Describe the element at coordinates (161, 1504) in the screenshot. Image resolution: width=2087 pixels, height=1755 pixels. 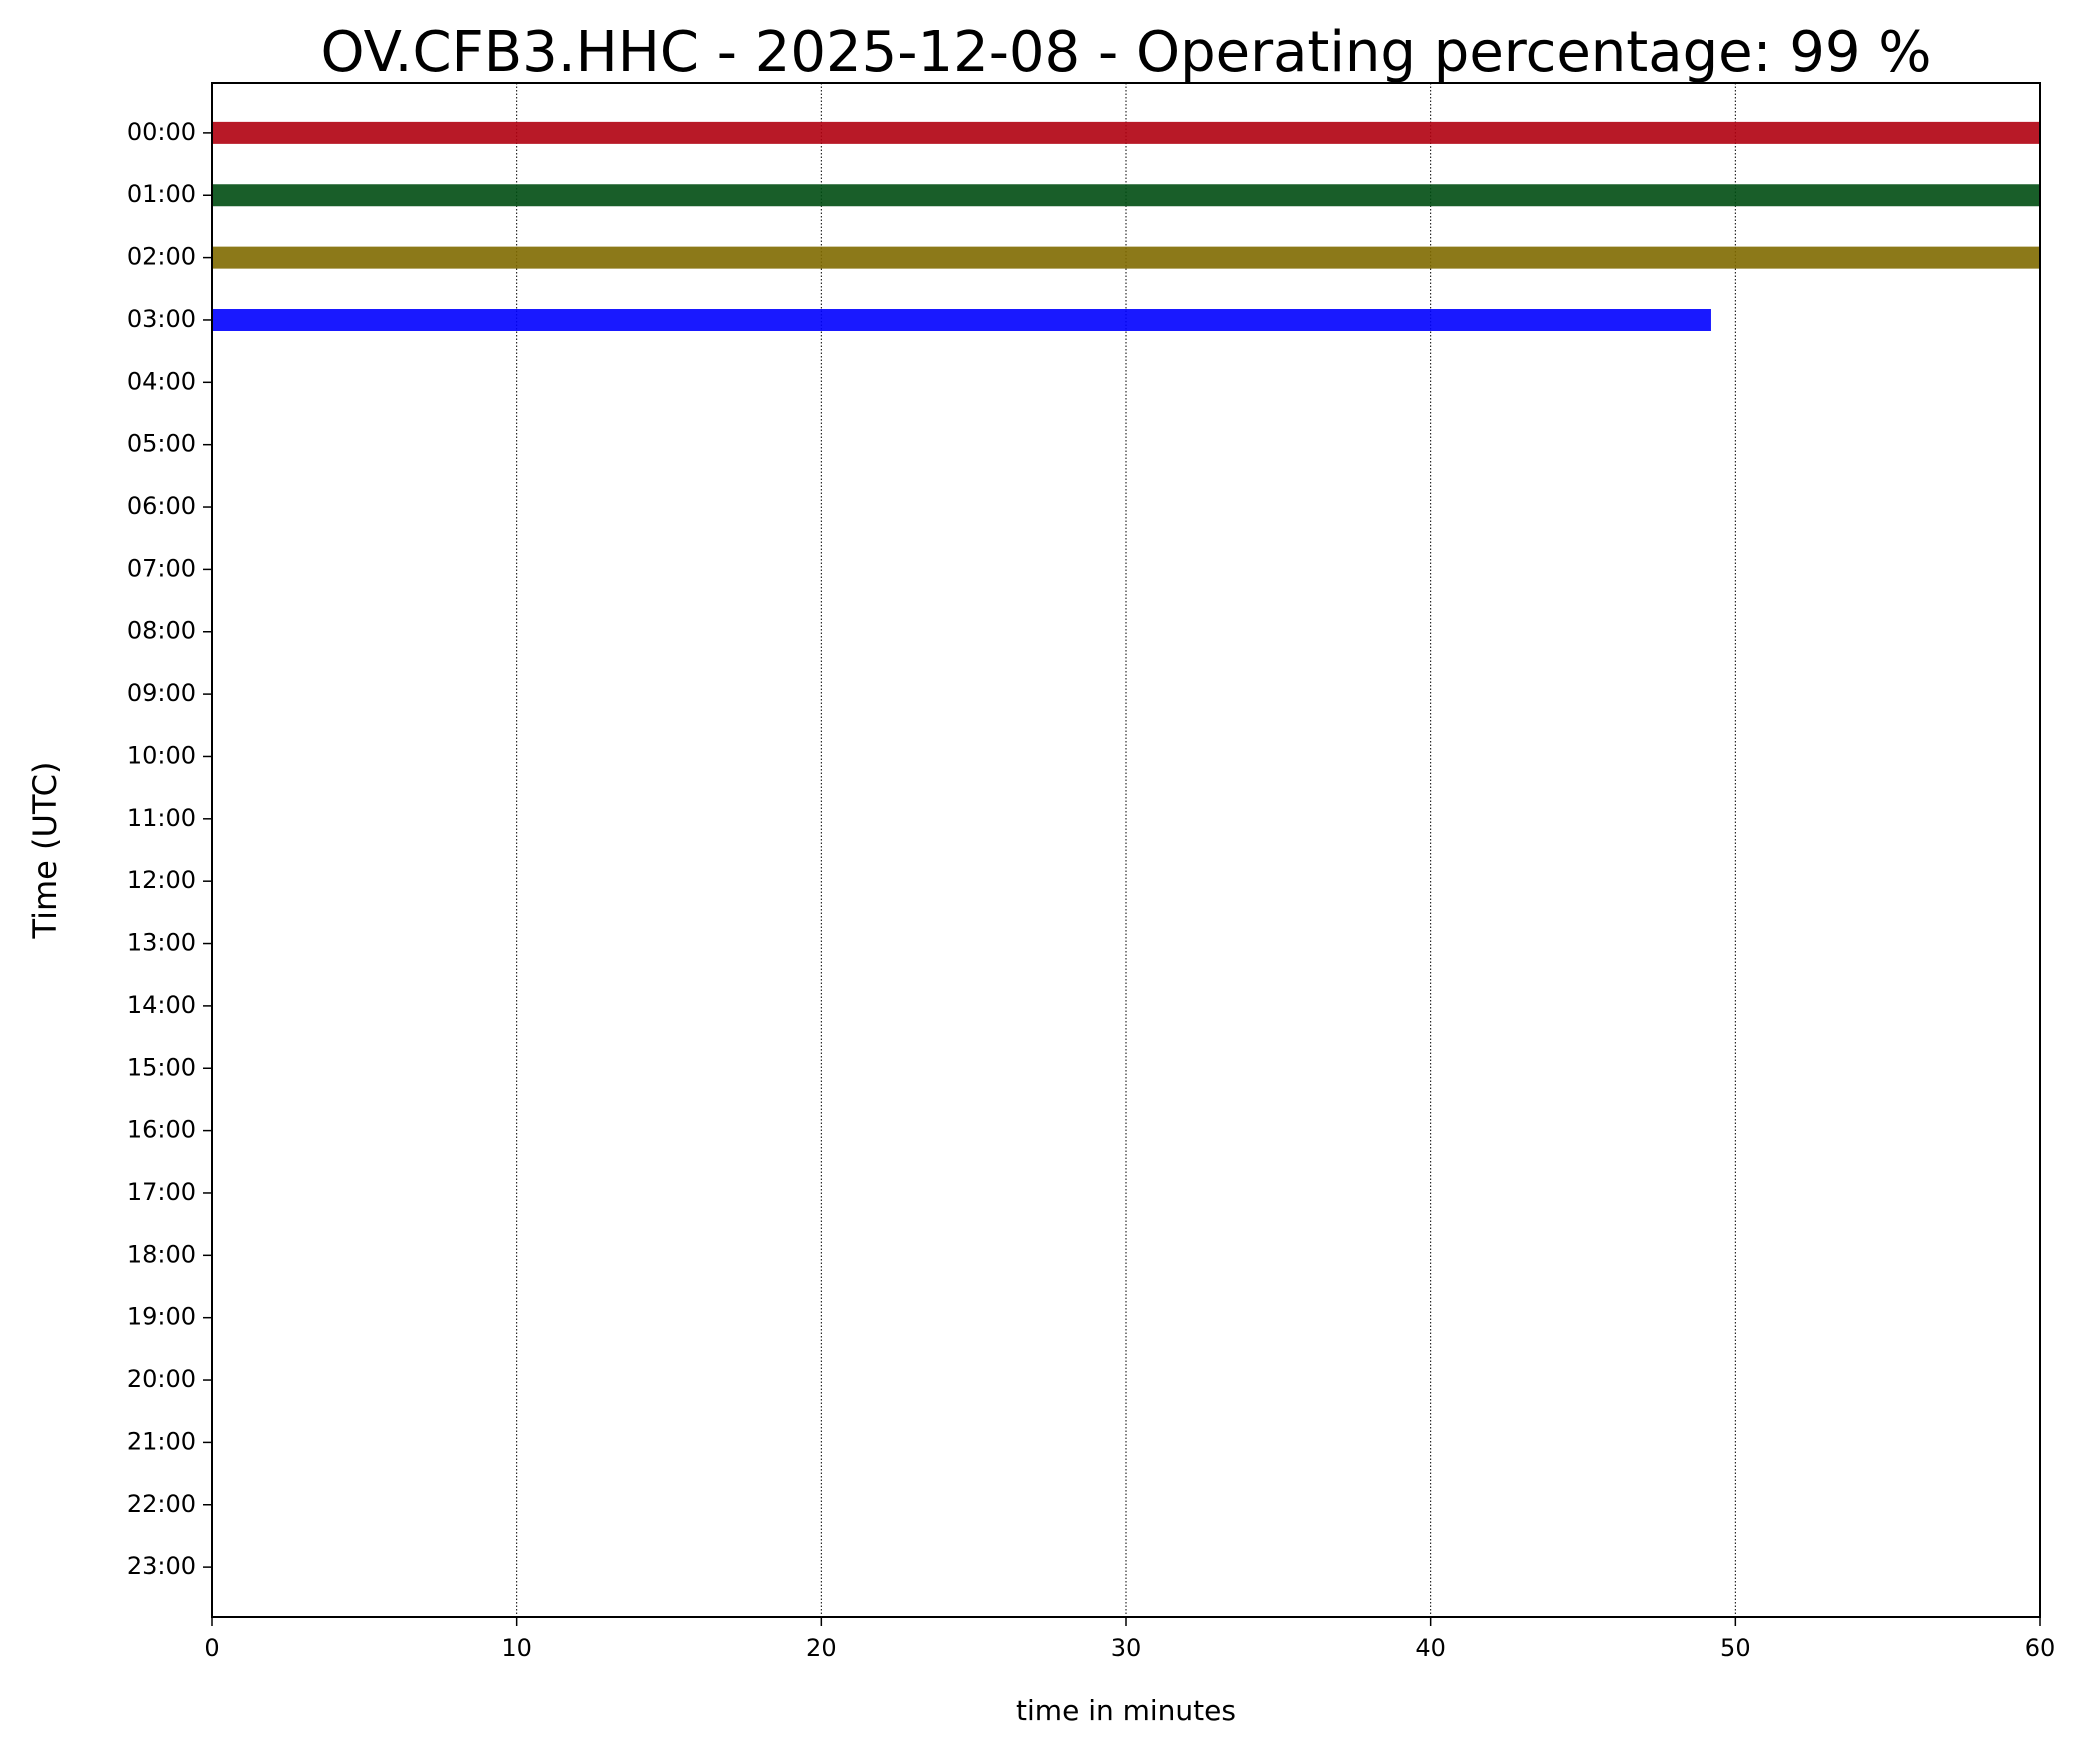
I see `y-tick-label: 22:00` at that location.